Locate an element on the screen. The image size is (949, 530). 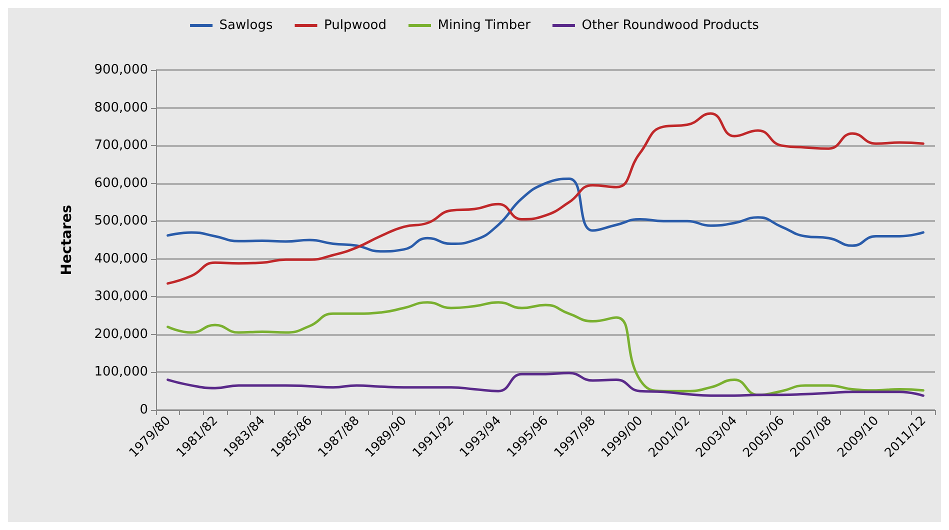
y-tick-label: 100,000 is located at coordinates (121, 372).